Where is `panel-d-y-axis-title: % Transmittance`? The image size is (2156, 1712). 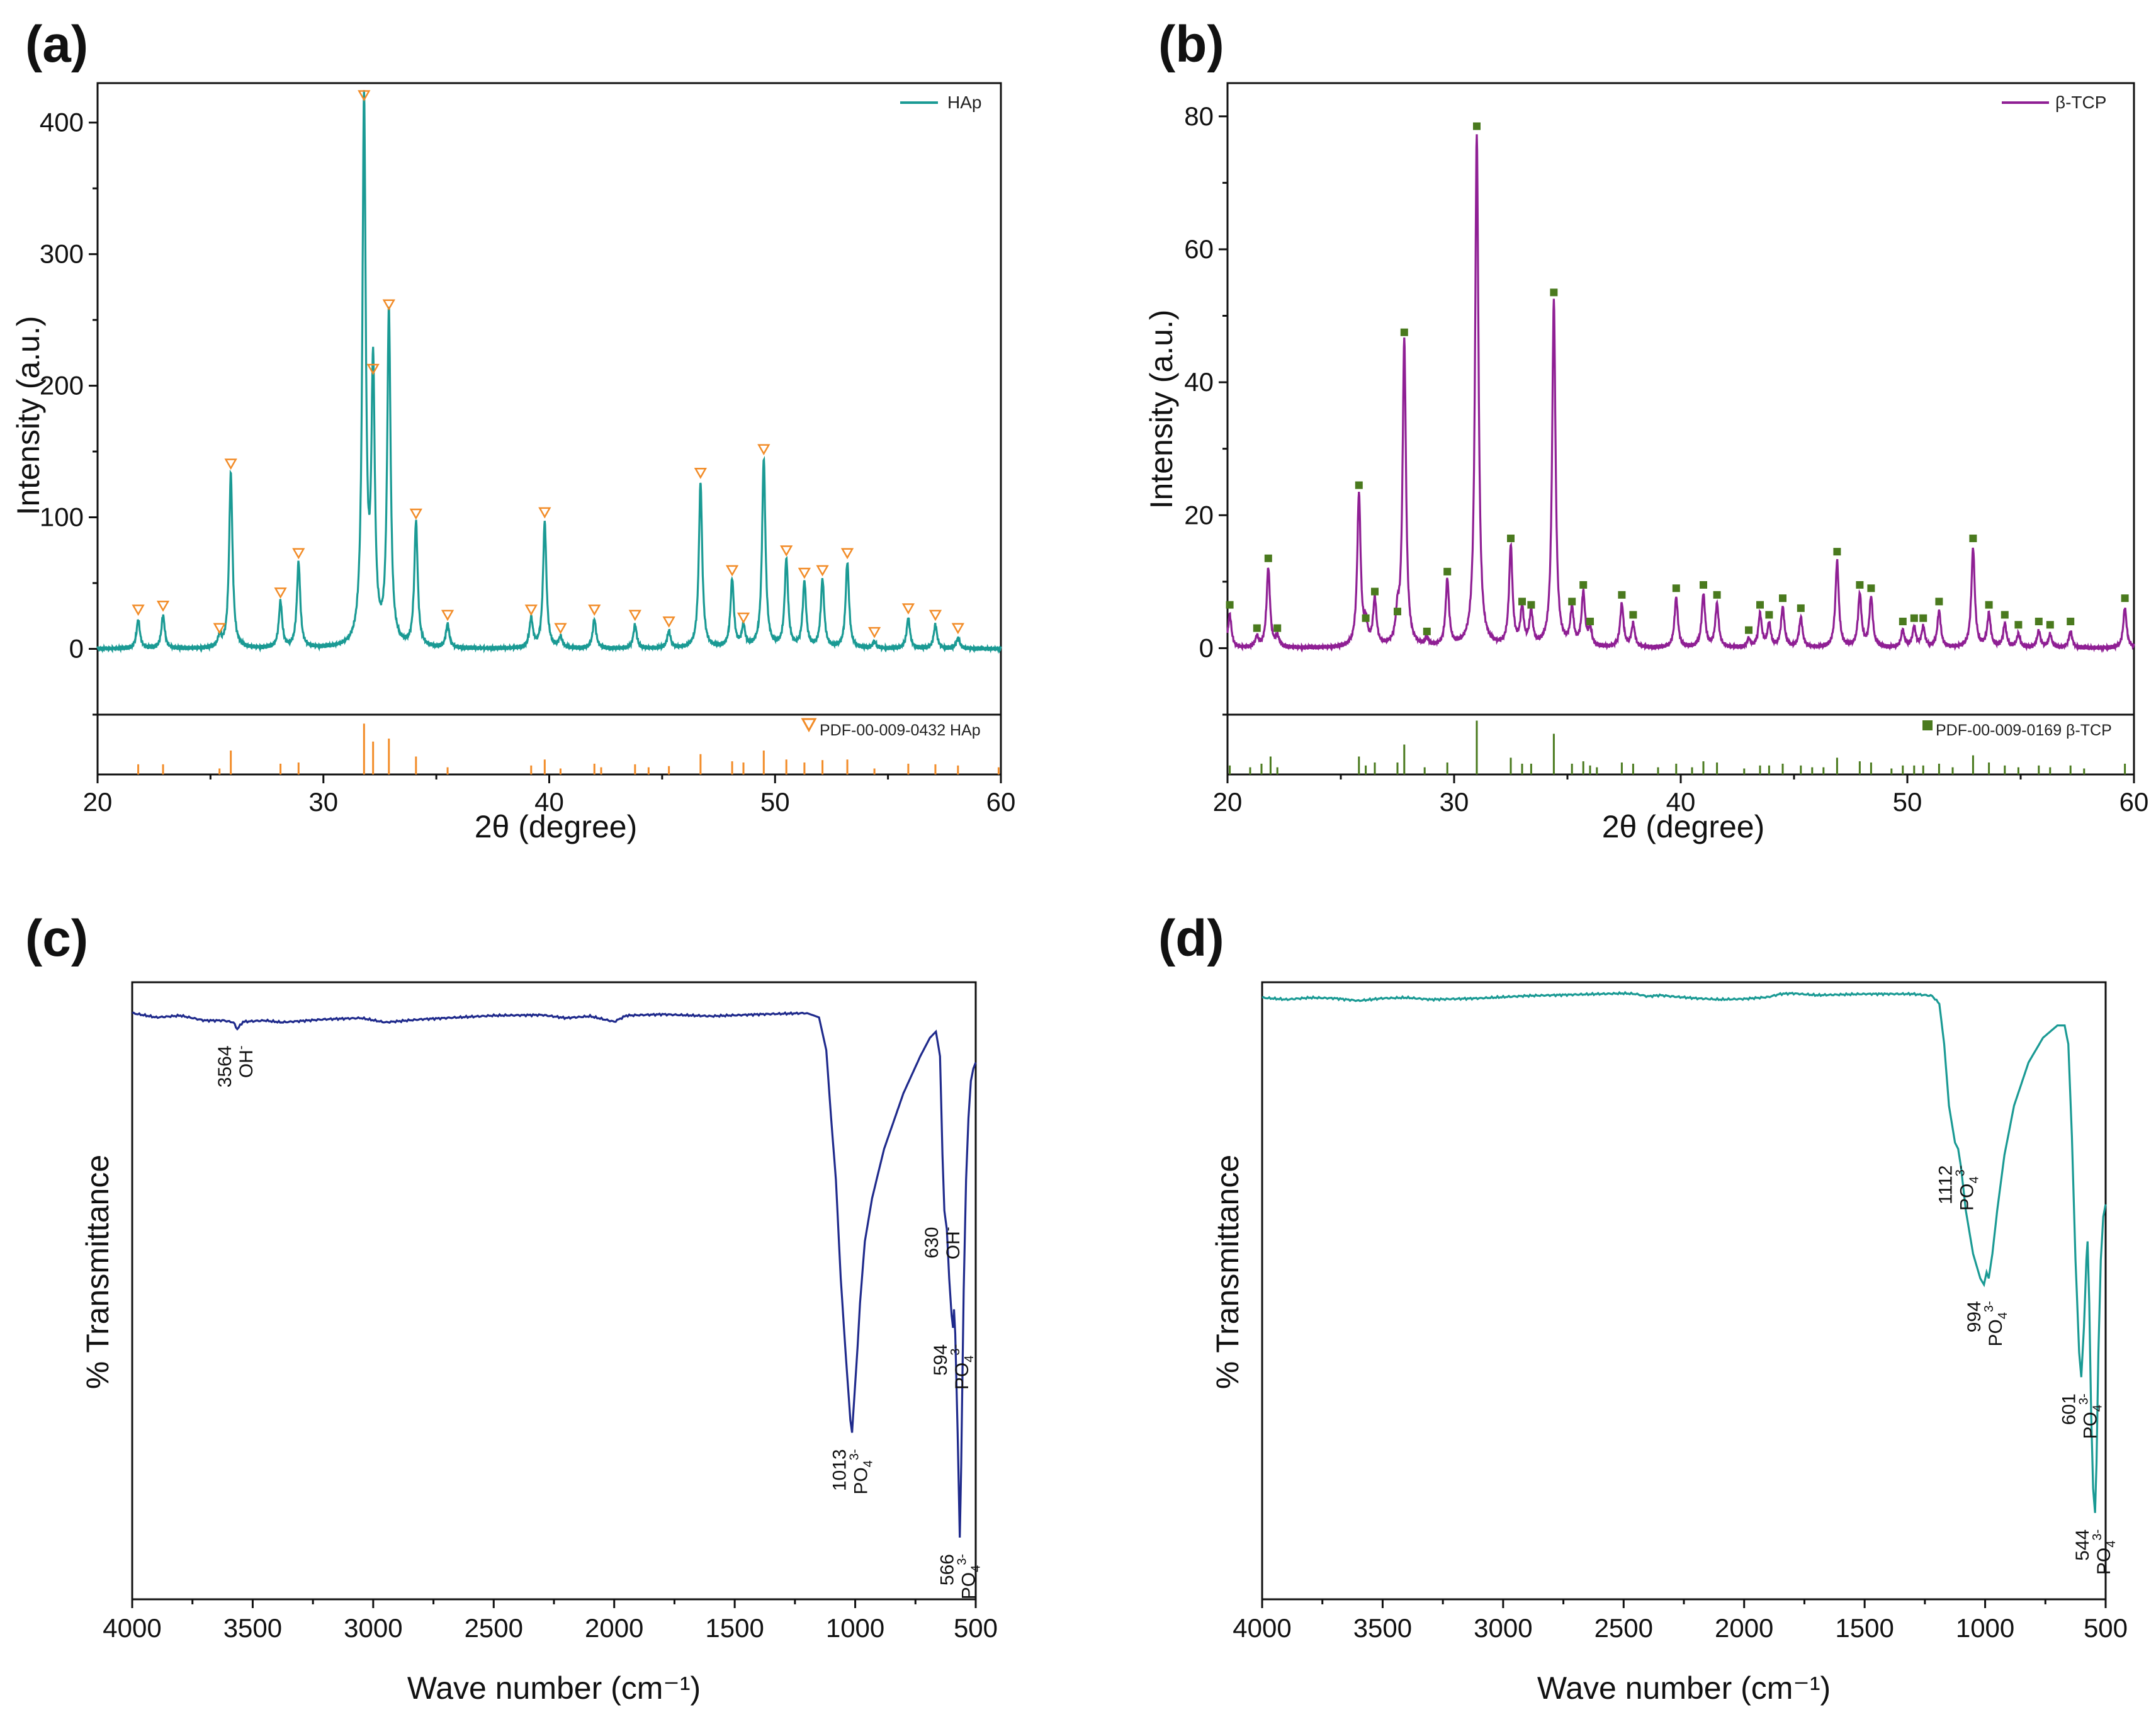 panel-d-y-axis-title: % Transmittance is located at coordinates (1227, 1272).